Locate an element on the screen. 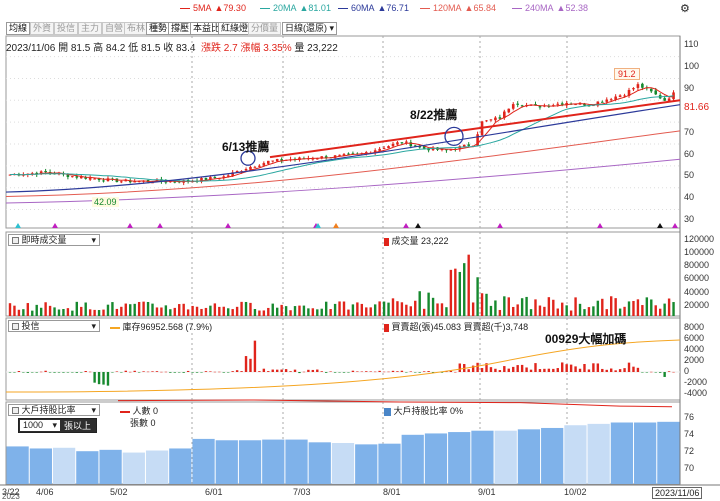 The height and width of the screenshot is (501, 720). close-value: 83.4 is located at coordinates (185, 48).